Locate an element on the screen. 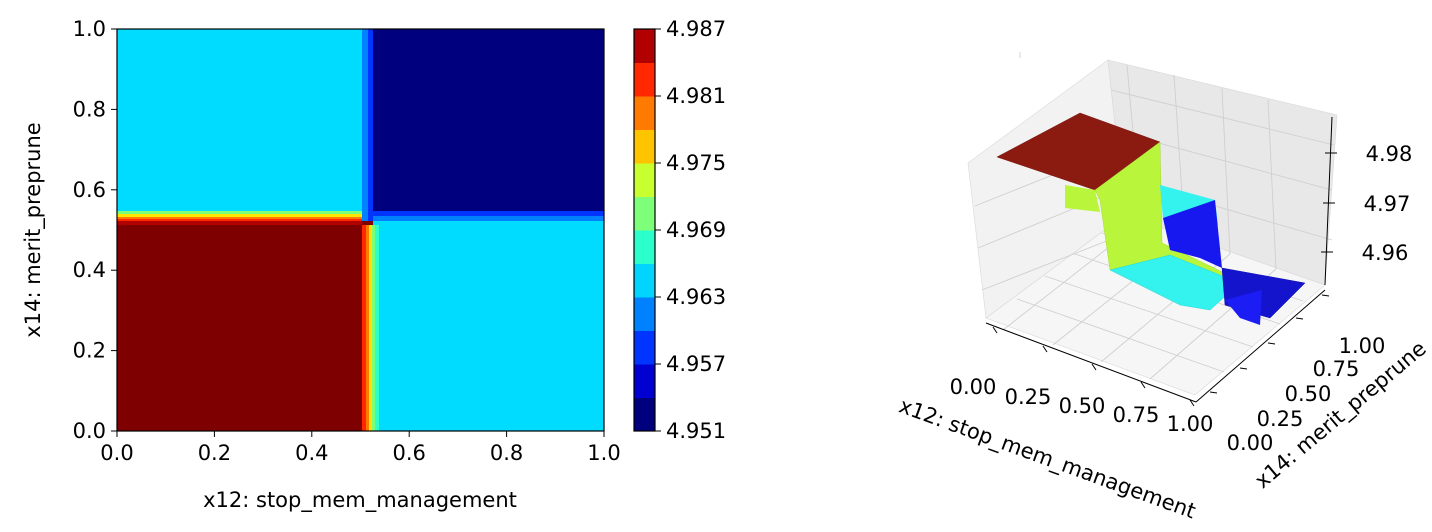 This screenshot has width=1432, height=532. surface-x-tick-label: 0.25 is located at coordinates (1028, 397).